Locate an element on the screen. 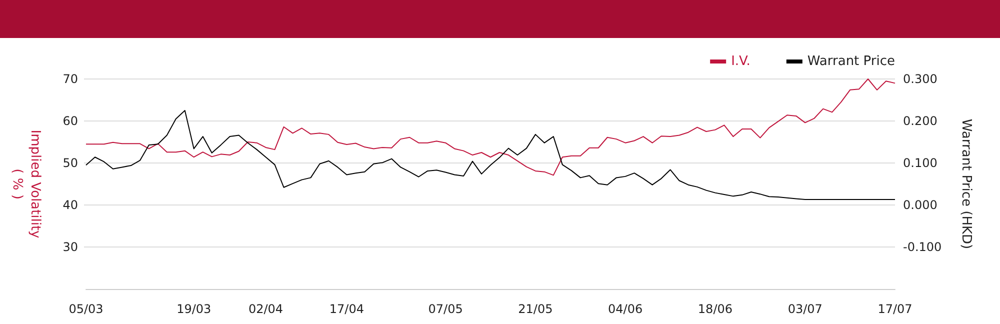 The height and width of the screenshot is (324, 1000). y2-tick-label: 0.200 is located at coordinates (920, 121).